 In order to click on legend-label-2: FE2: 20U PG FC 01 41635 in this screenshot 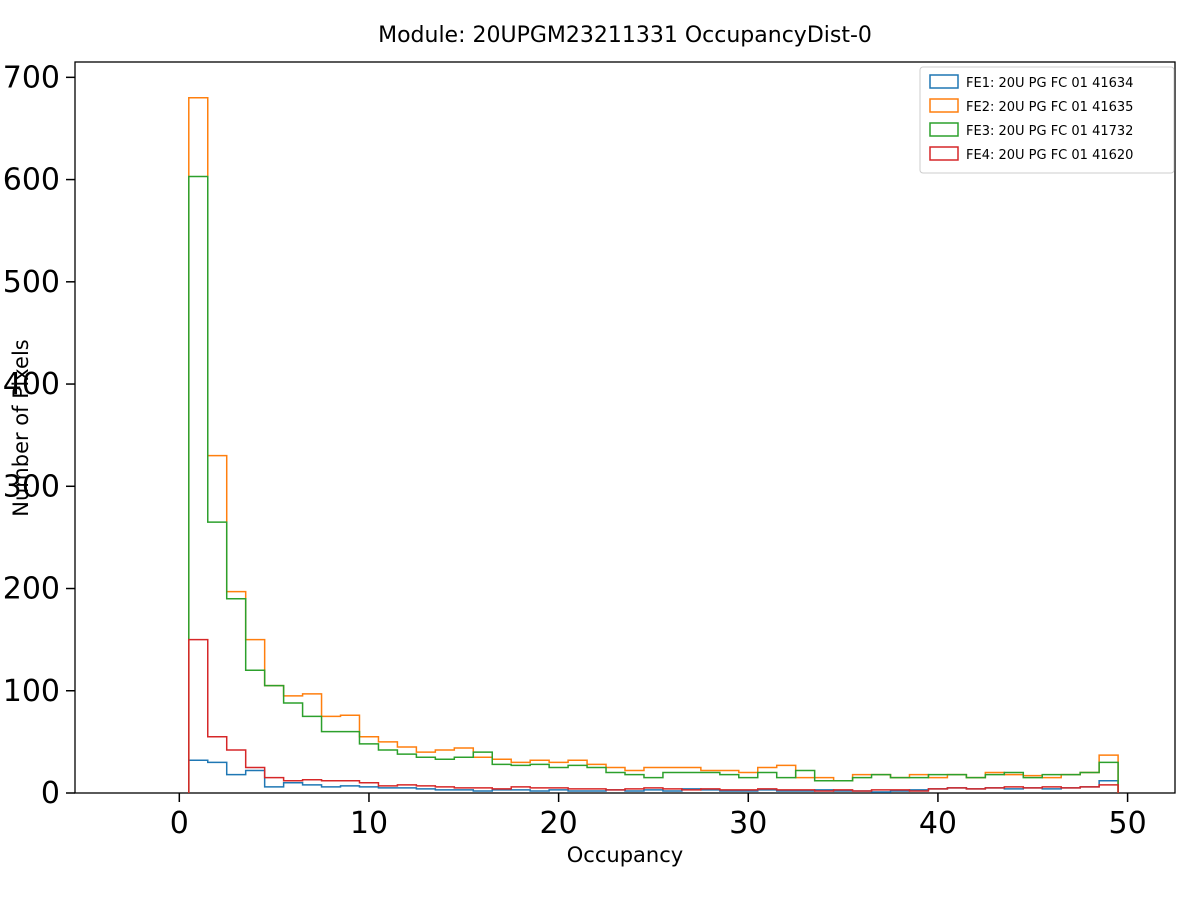, I will do `click(1049, 107)`.